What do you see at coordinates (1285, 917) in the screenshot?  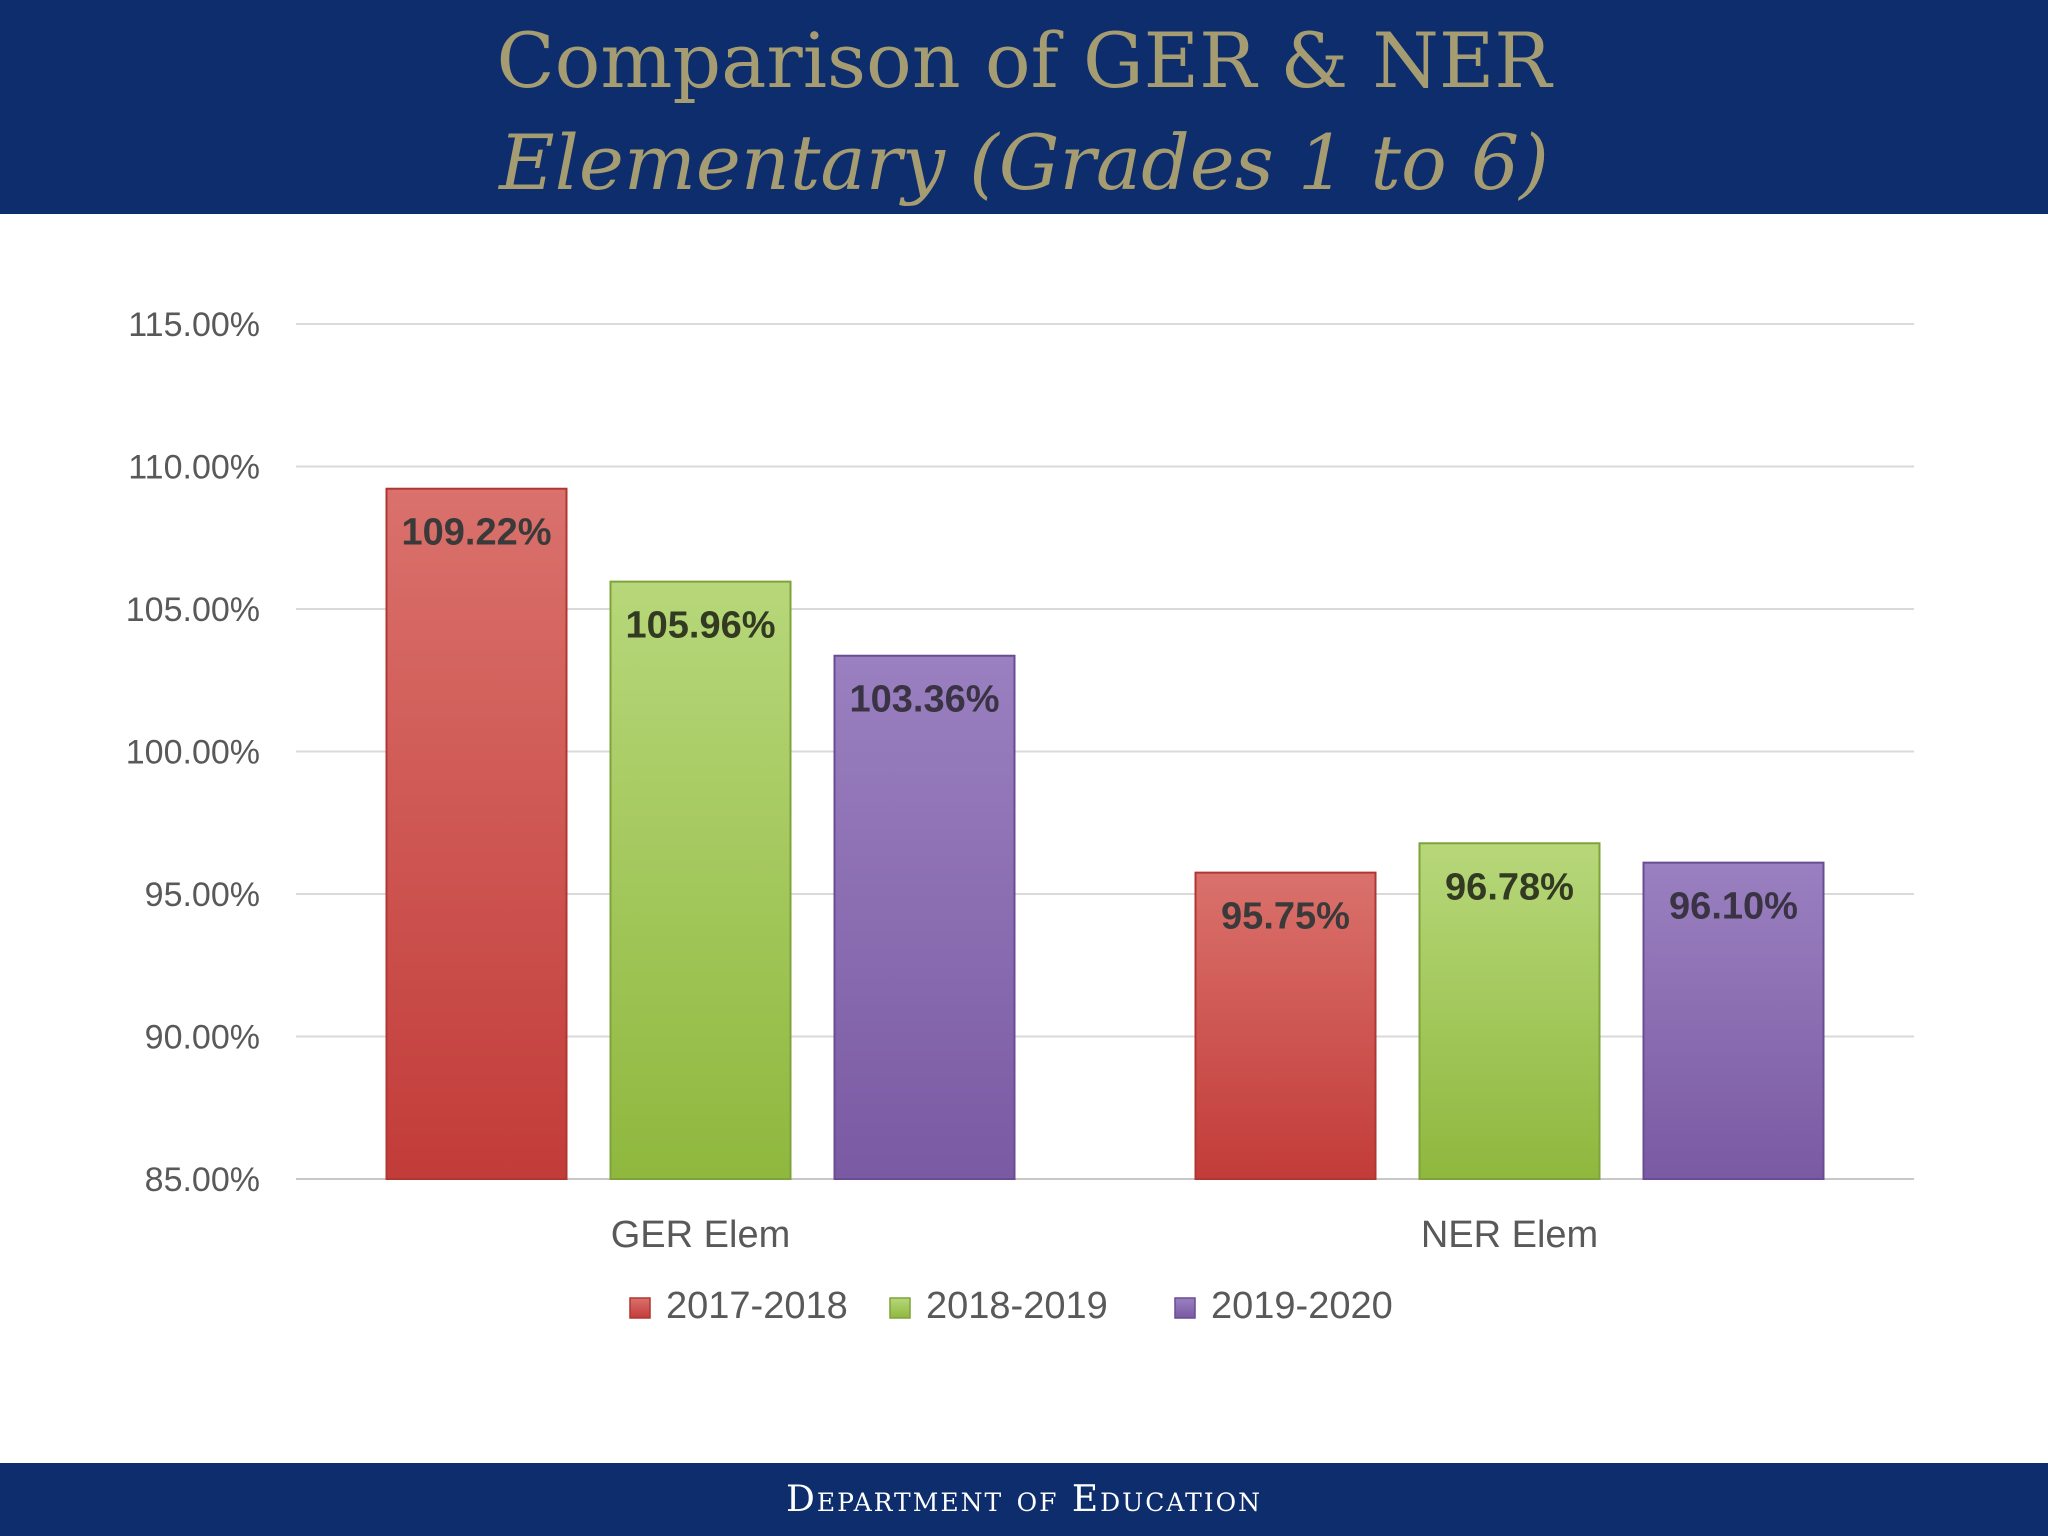 I see `data-label: 95.75%` at bounding box center [1285, 917].